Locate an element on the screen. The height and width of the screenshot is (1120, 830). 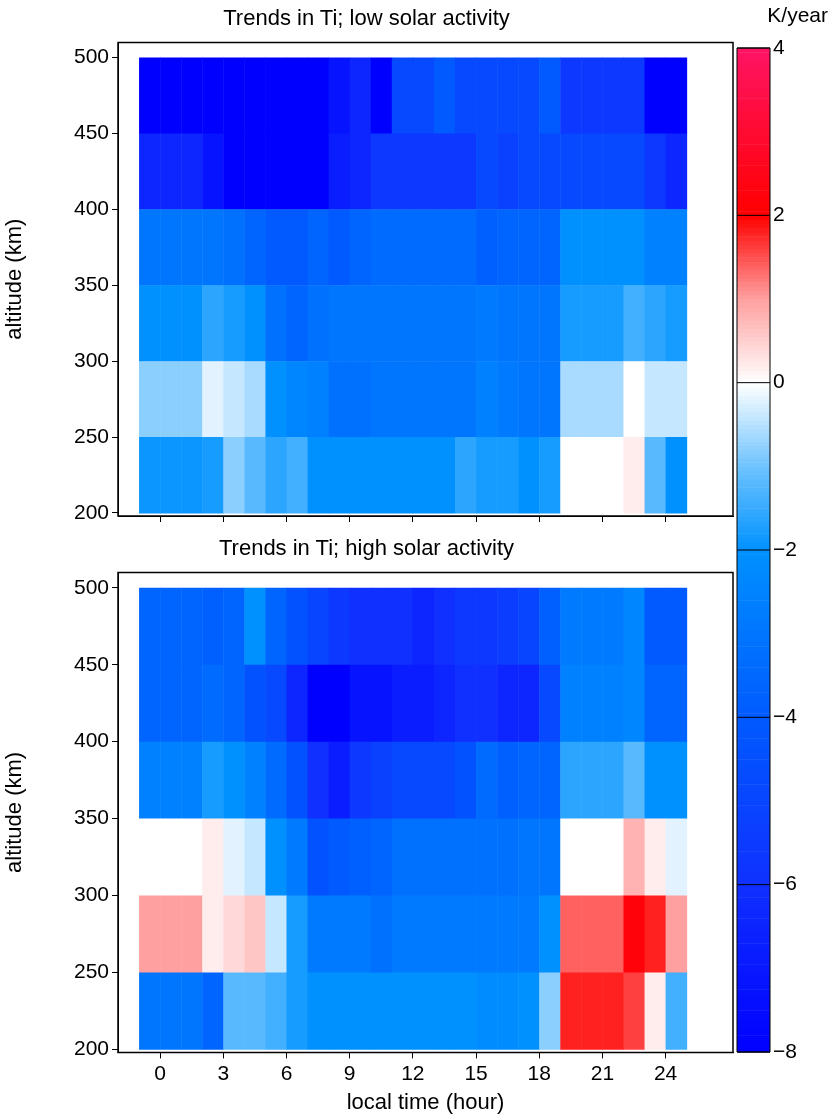
color-bar-label: −6 is located at coordinates (785, 883).